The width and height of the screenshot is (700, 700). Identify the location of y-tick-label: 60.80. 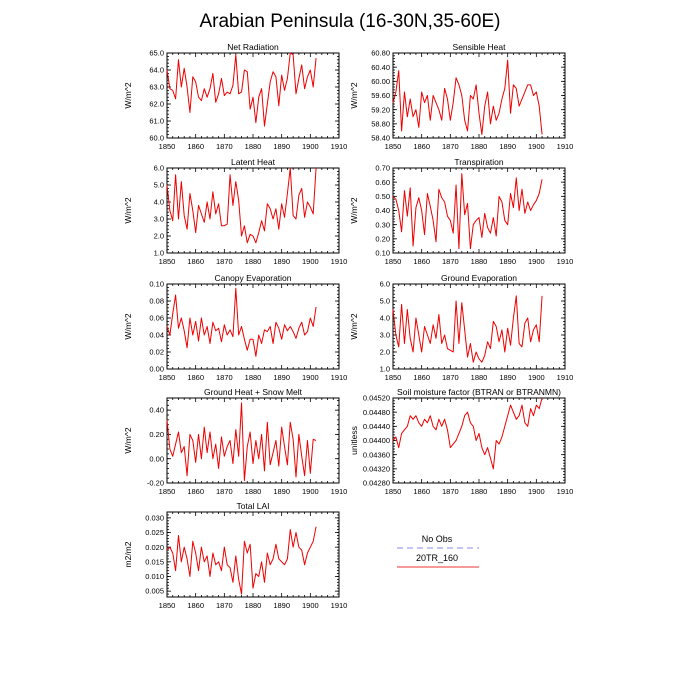
(380, 53).